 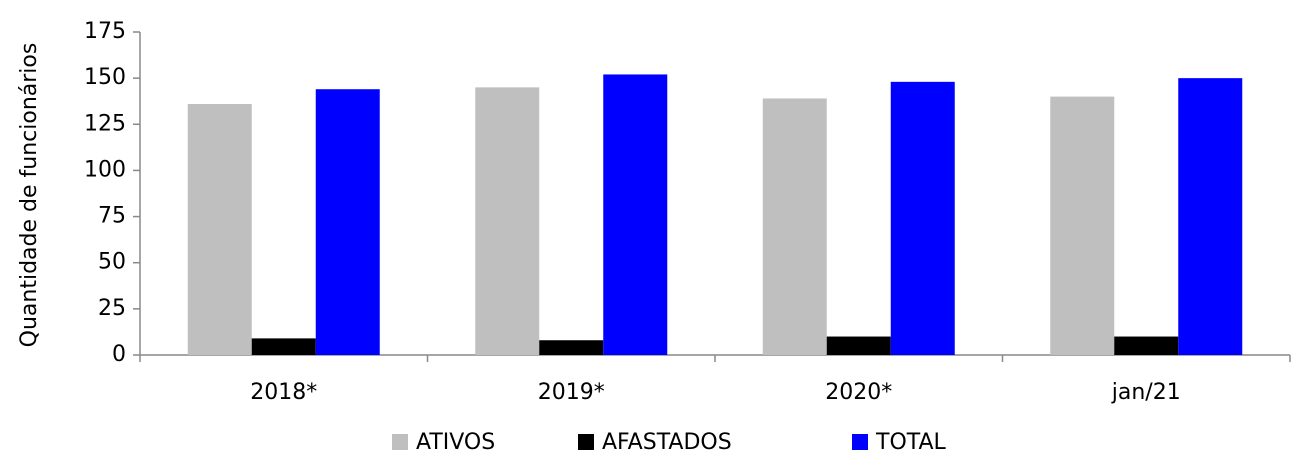 What do you see at coordinates (283, 392) in the screenshot?
I see `x-tick-label: 2018*` at bounding box center [283, 392].